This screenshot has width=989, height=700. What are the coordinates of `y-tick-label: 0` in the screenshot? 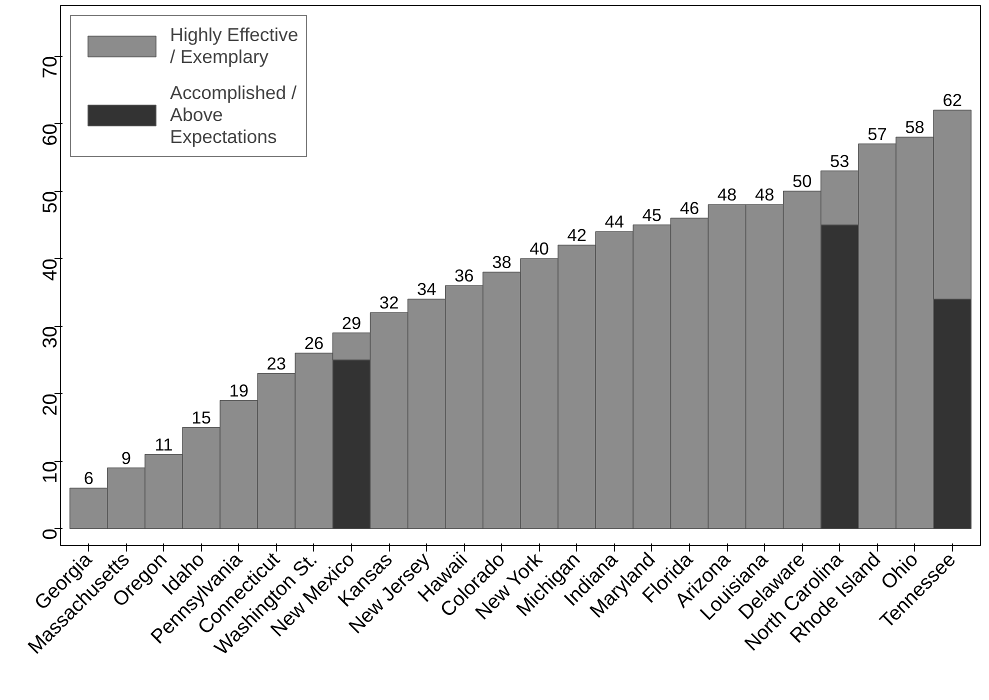 It's located at (51, 534).